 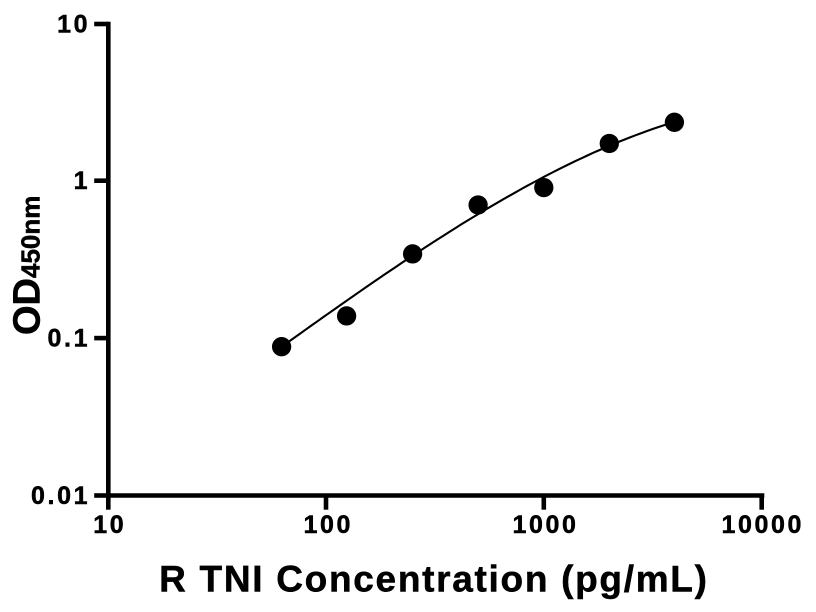 I want to click on svg-text: 100, so click(x=329, y=525).